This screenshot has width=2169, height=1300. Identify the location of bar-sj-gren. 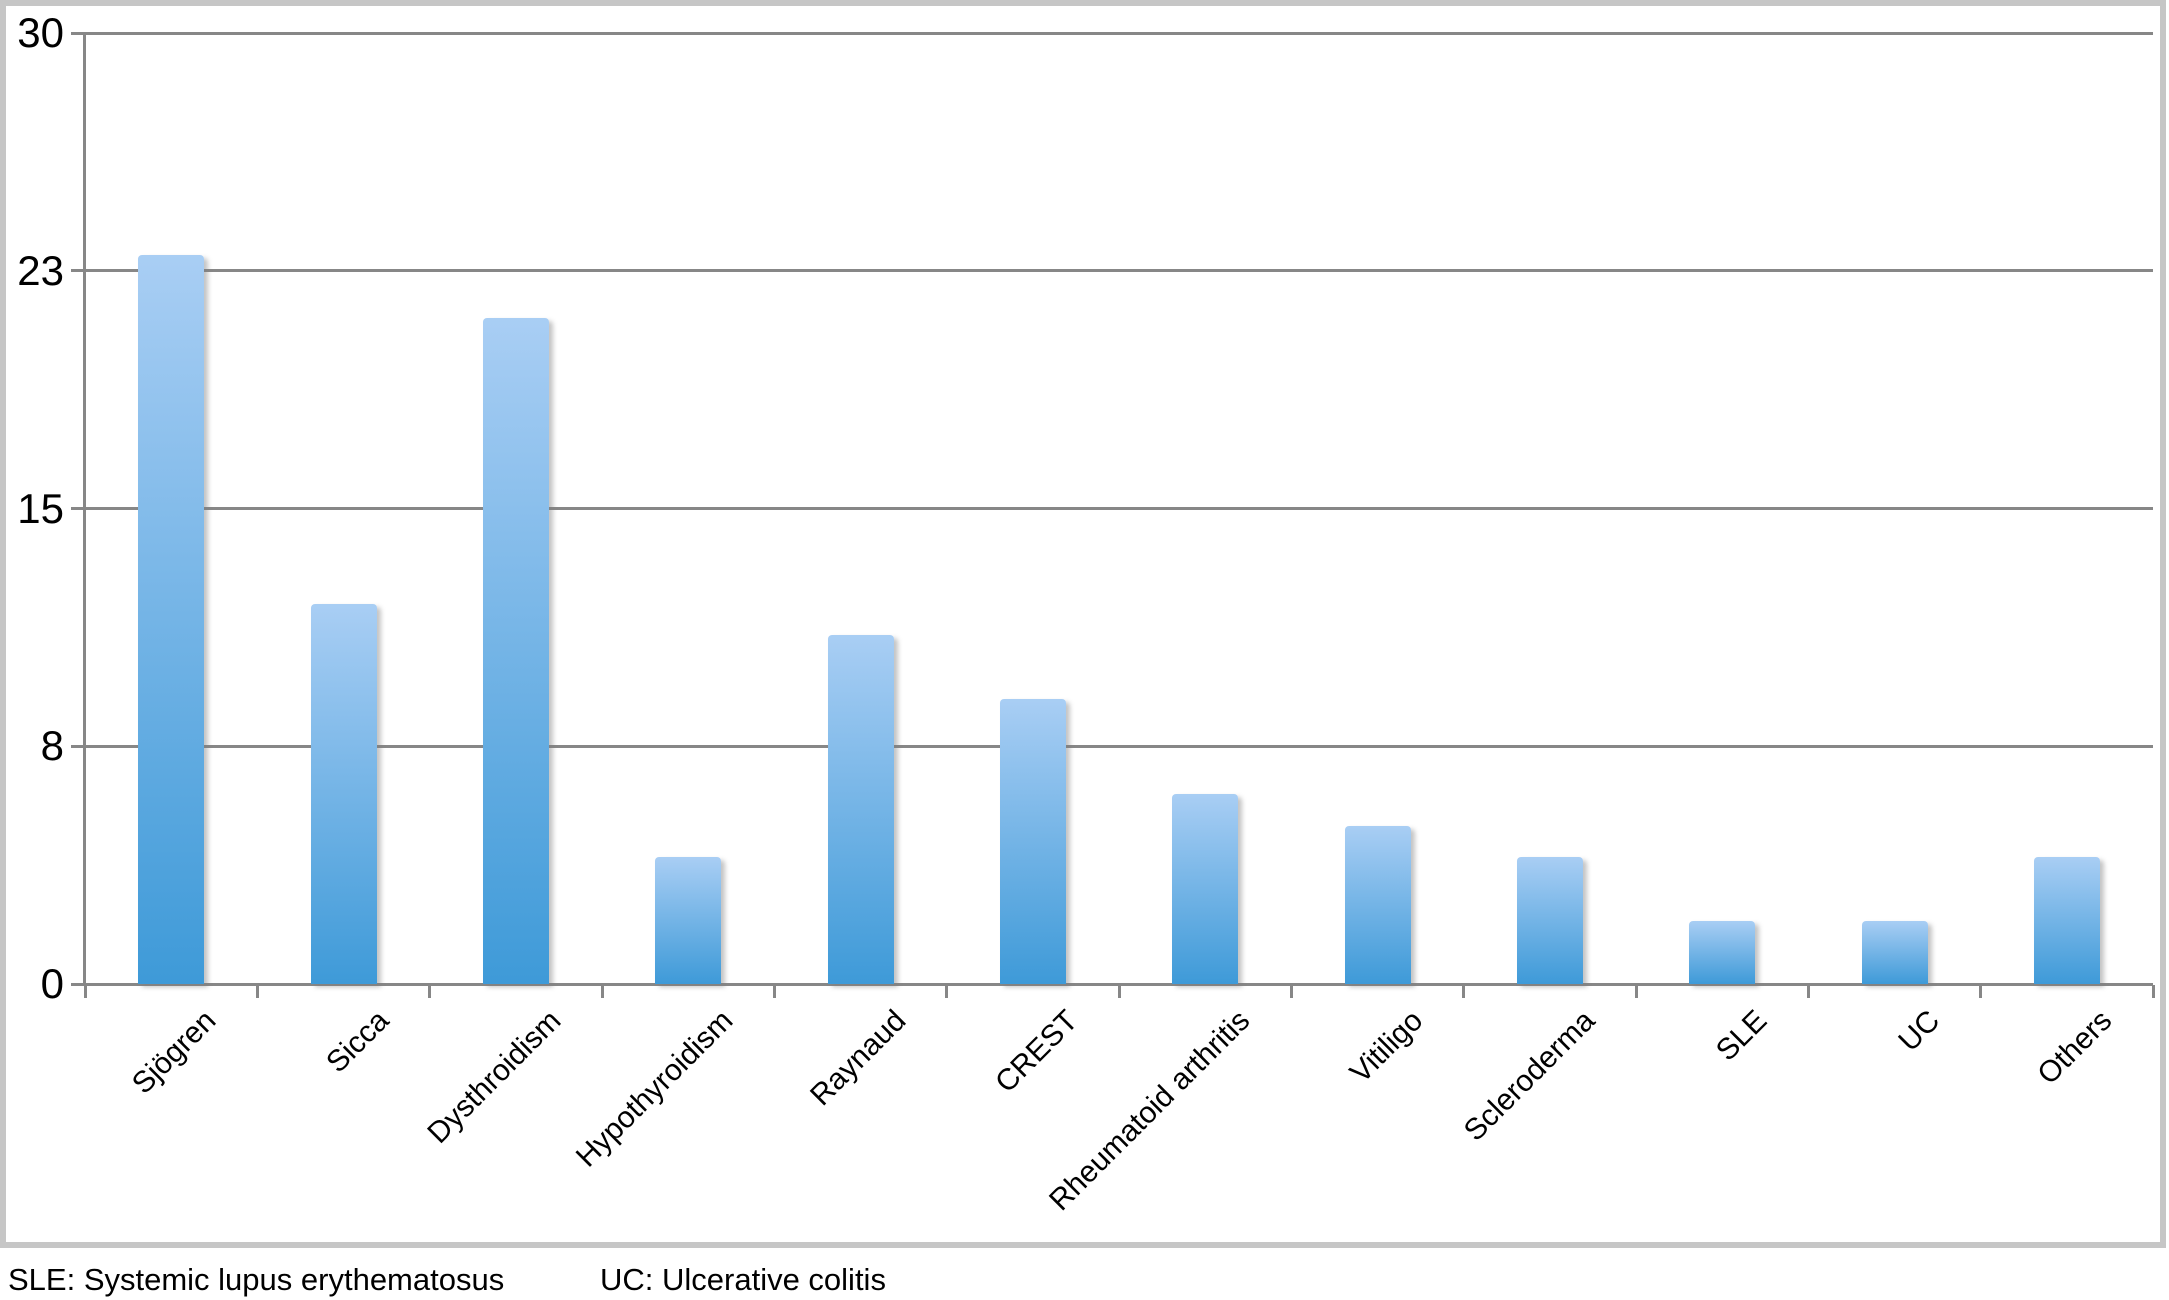
(171, 619).